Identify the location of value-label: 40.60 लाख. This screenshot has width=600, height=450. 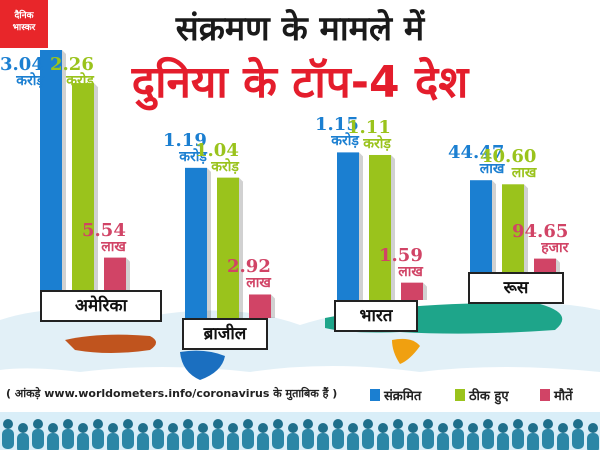
(508, 165).